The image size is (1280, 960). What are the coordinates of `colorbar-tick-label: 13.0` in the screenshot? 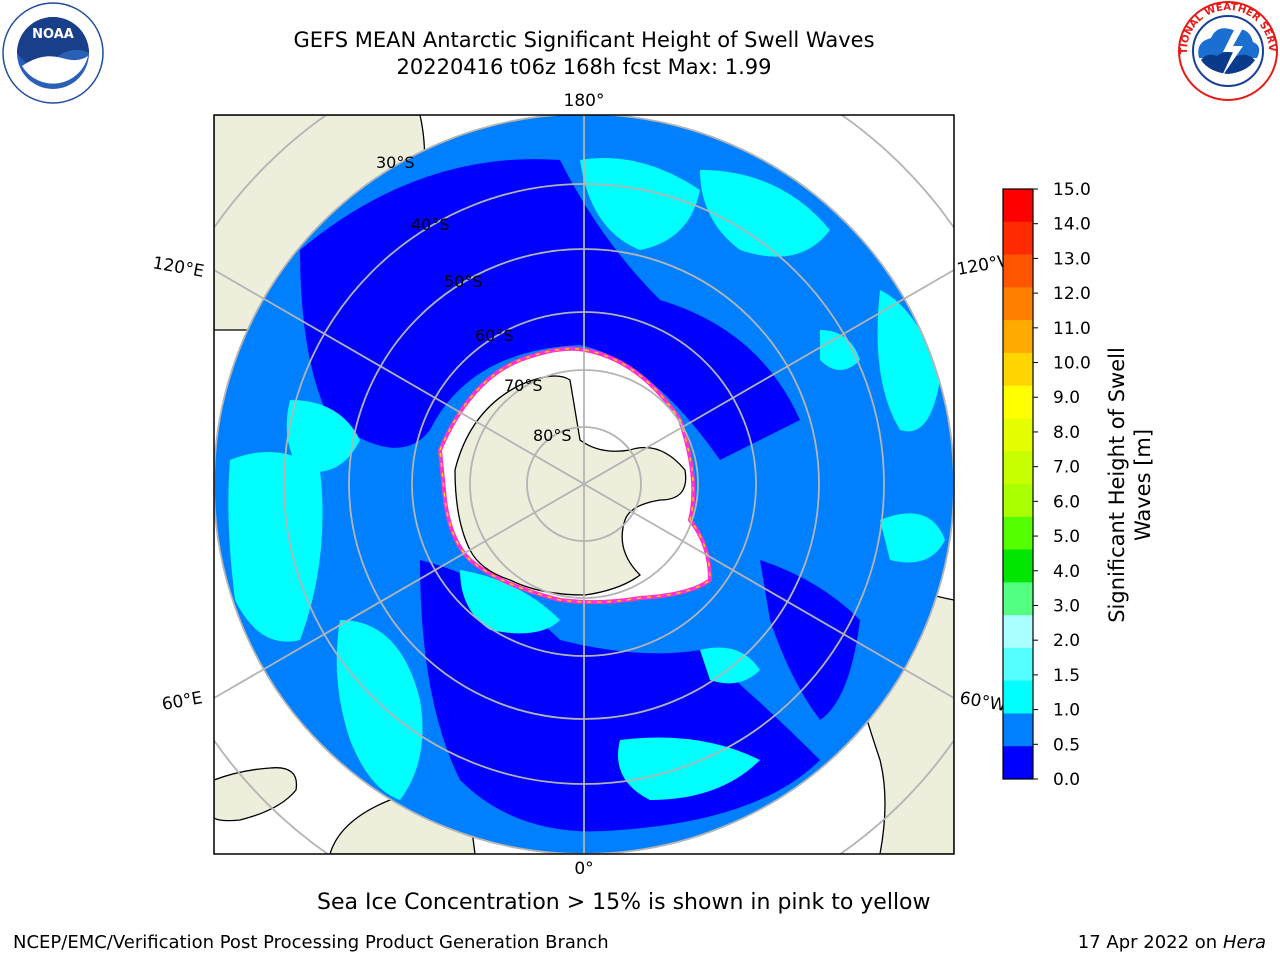 It's located at (1072, 259).